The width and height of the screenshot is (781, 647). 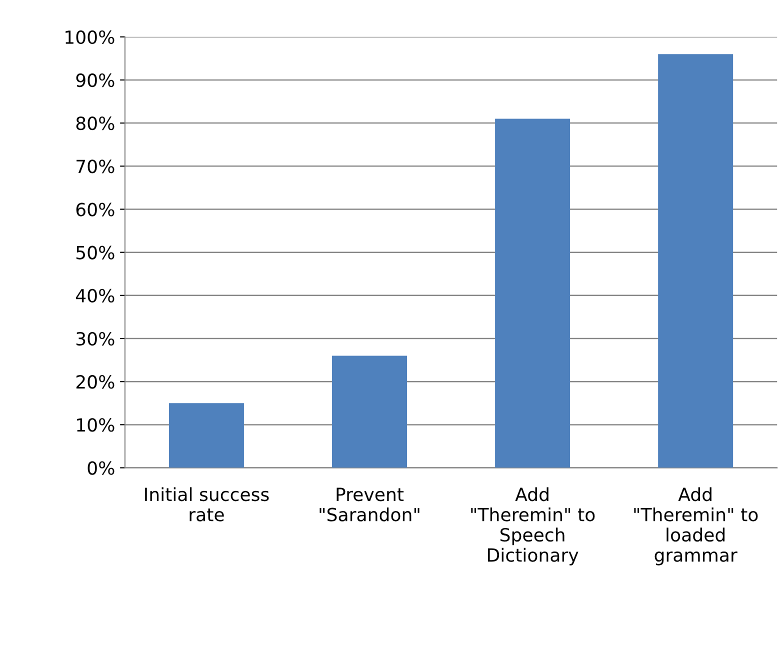 What do you see at coordinates (207, 504) in the screenshot?
I see `x-tick-label: Initial success rate` at bounding box center [207, 504].